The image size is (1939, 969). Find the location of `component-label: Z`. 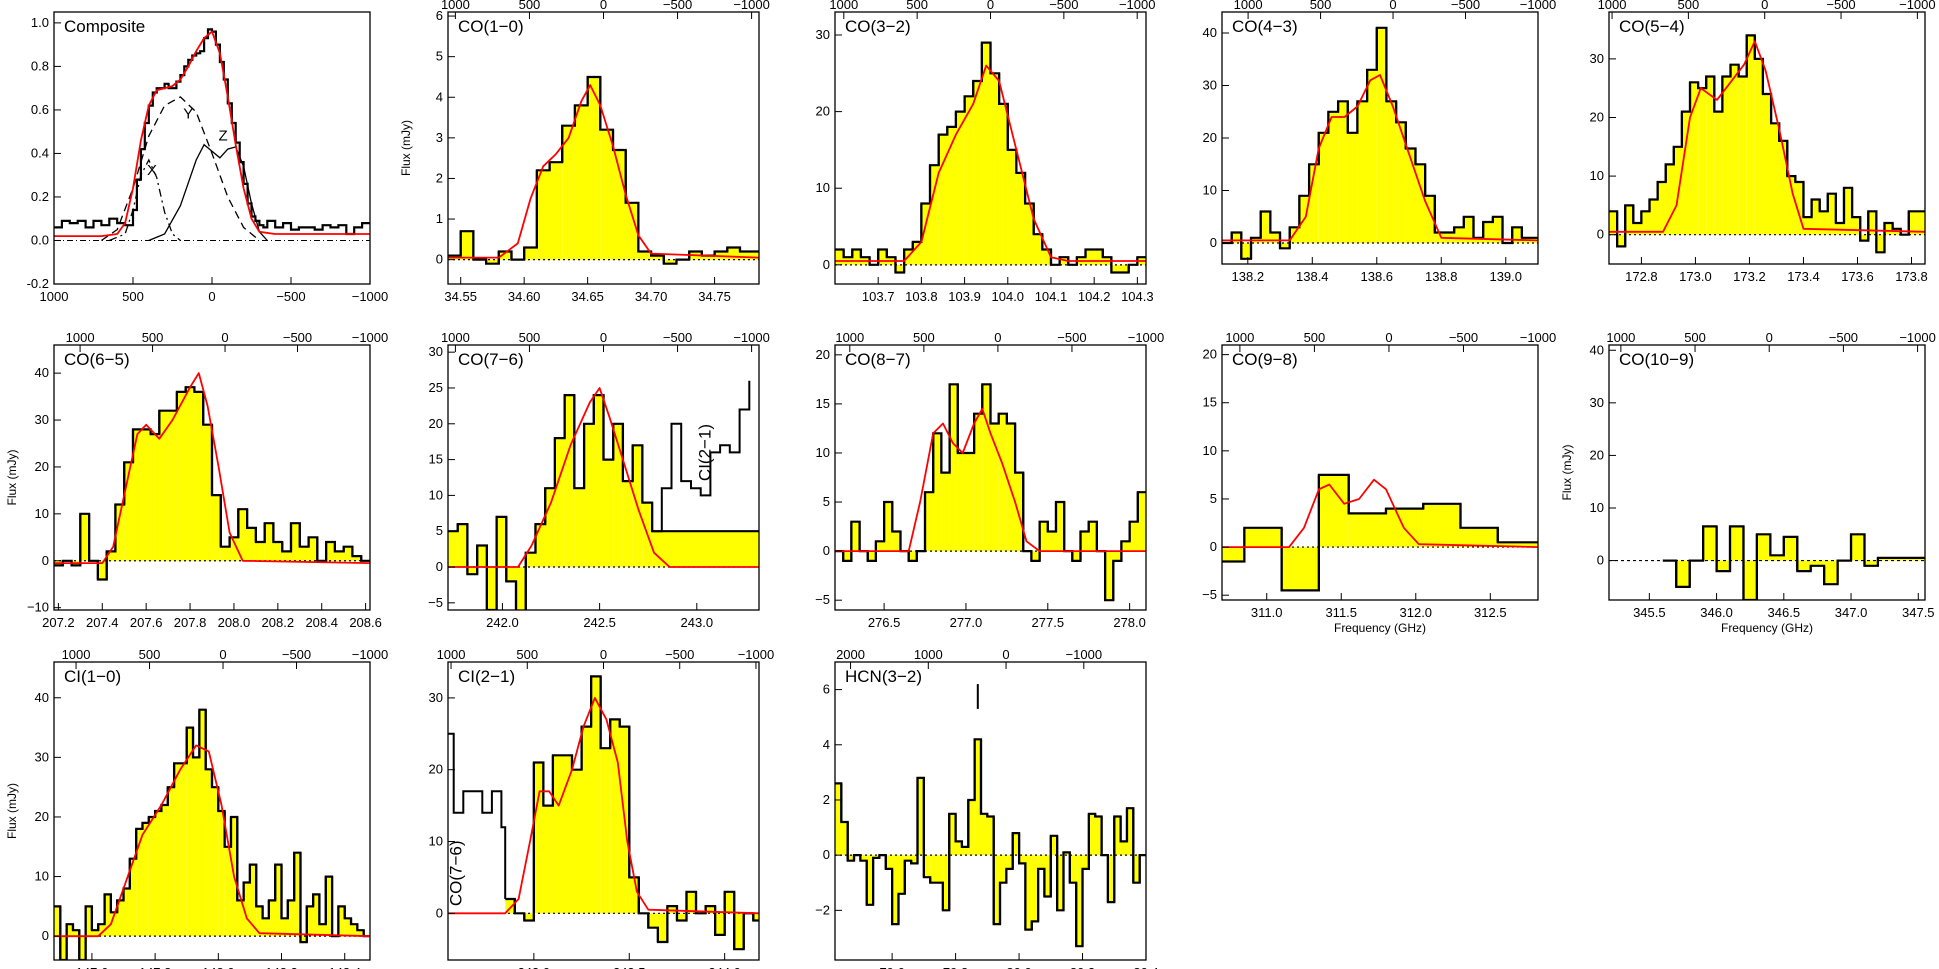

component-label: Z is located at coordinates (222, 135).